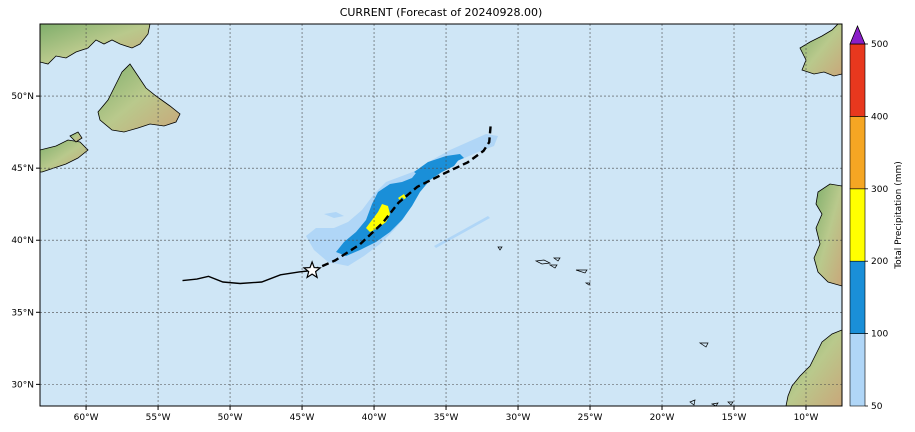 This screenshot has height=432, width=915. What do you see at coordinates (518, 418) in the screenshot?
I see `lon-tick-label-6: 30°W` at bounding box center [518, 418].